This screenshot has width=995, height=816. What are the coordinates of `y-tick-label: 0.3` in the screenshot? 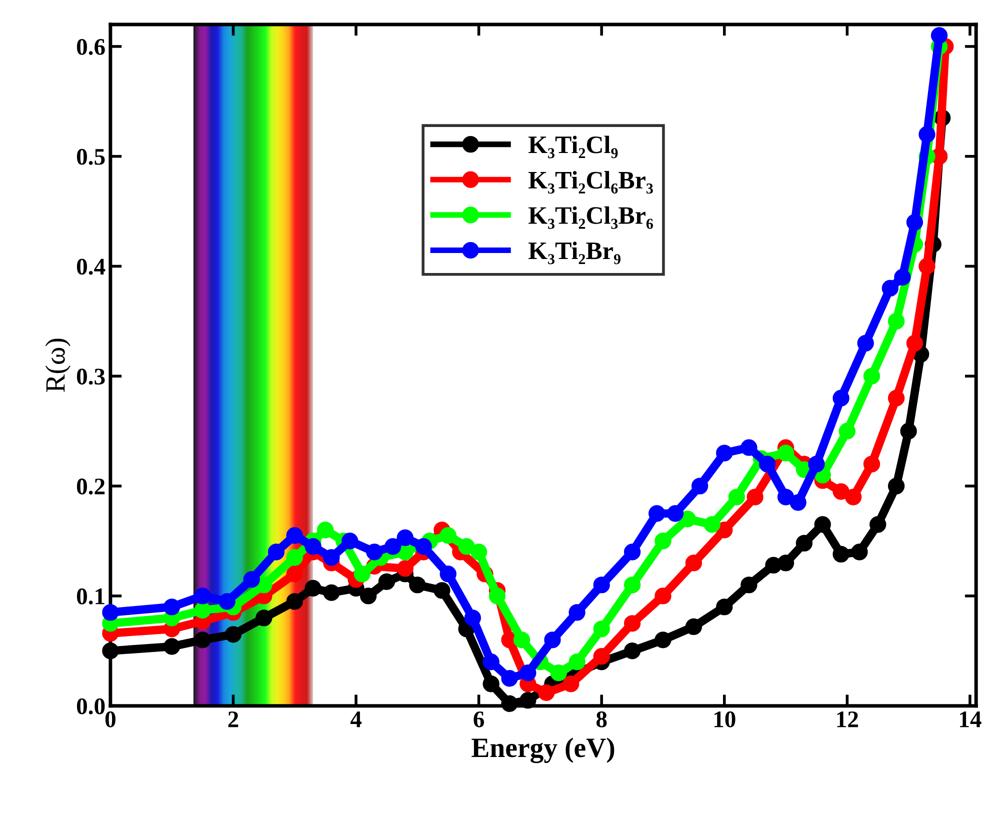 It's located at (90, 376).